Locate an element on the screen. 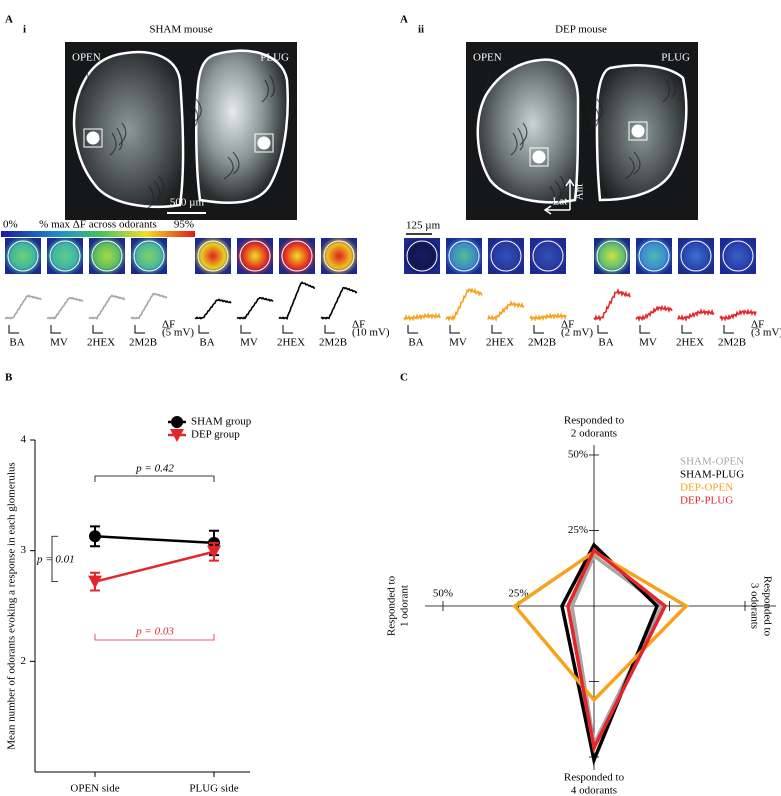 The image size is (781, 796). panel-title: DEP mouse is located at coordinates (581, 30).